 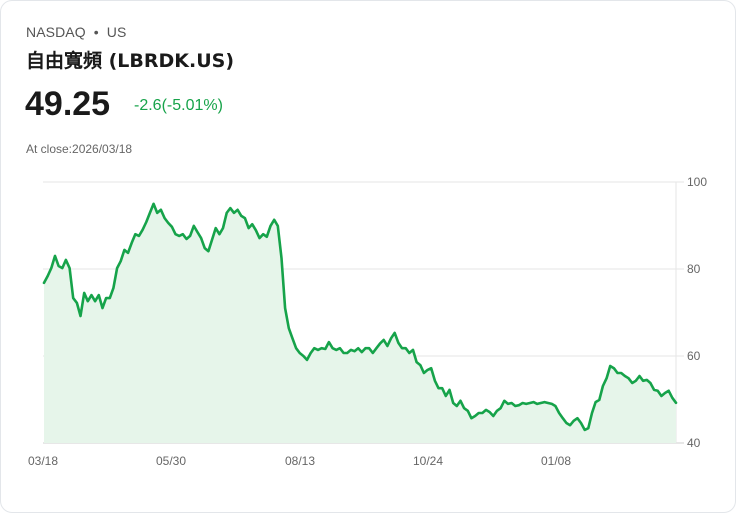 I want to click on y-tick-label: 40, so click(x=694, y=443).